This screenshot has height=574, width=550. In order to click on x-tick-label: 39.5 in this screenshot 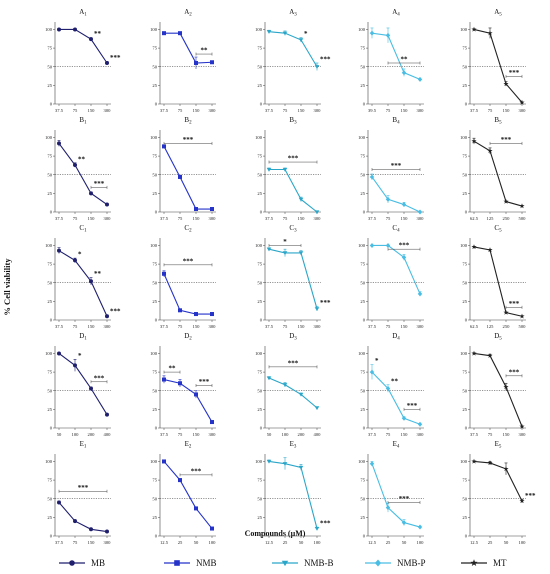, I will do `click(372, 110)`.